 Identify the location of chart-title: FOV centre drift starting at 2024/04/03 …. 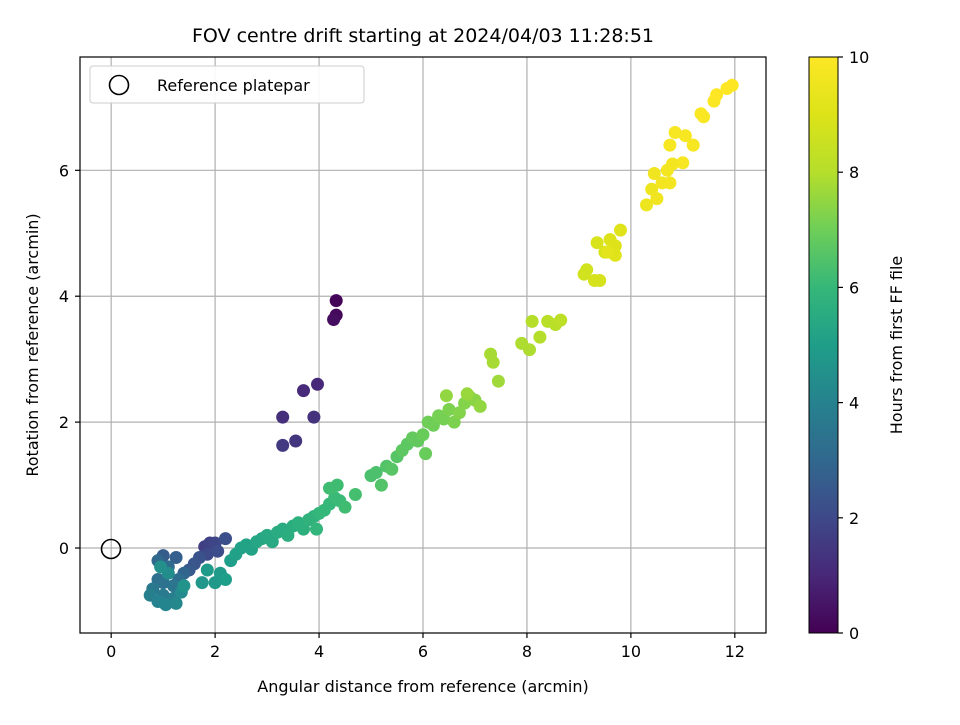
(423, 36).